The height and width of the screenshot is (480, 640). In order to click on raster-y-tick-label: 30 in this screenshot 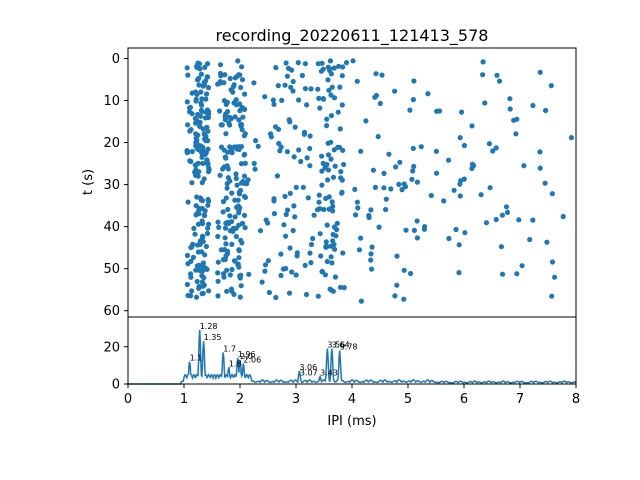, I will do `click(111, 185)`.